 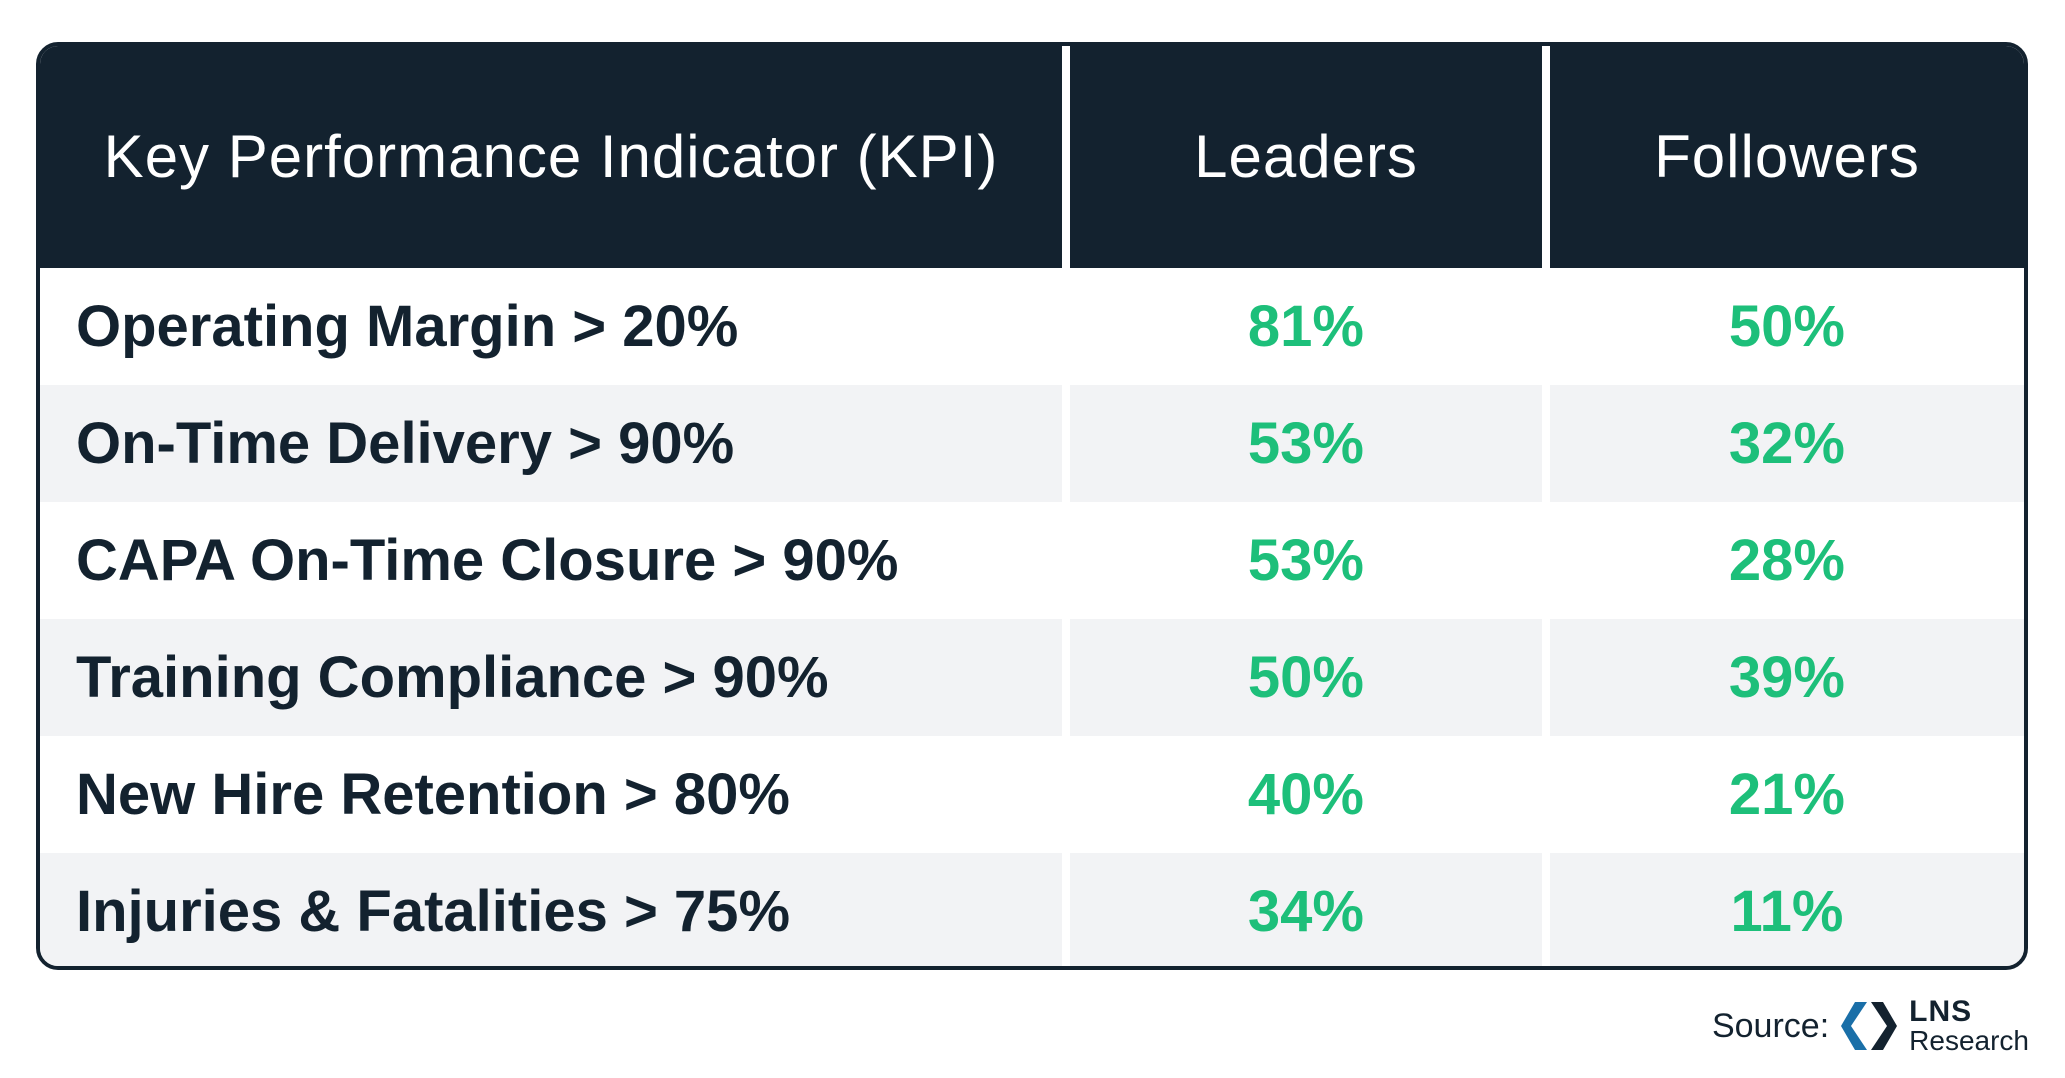 What do you see at coordinates (1305, 794) in the screenshot?
I see `leaders-value: 40%` at bounding box center [1305, 794].